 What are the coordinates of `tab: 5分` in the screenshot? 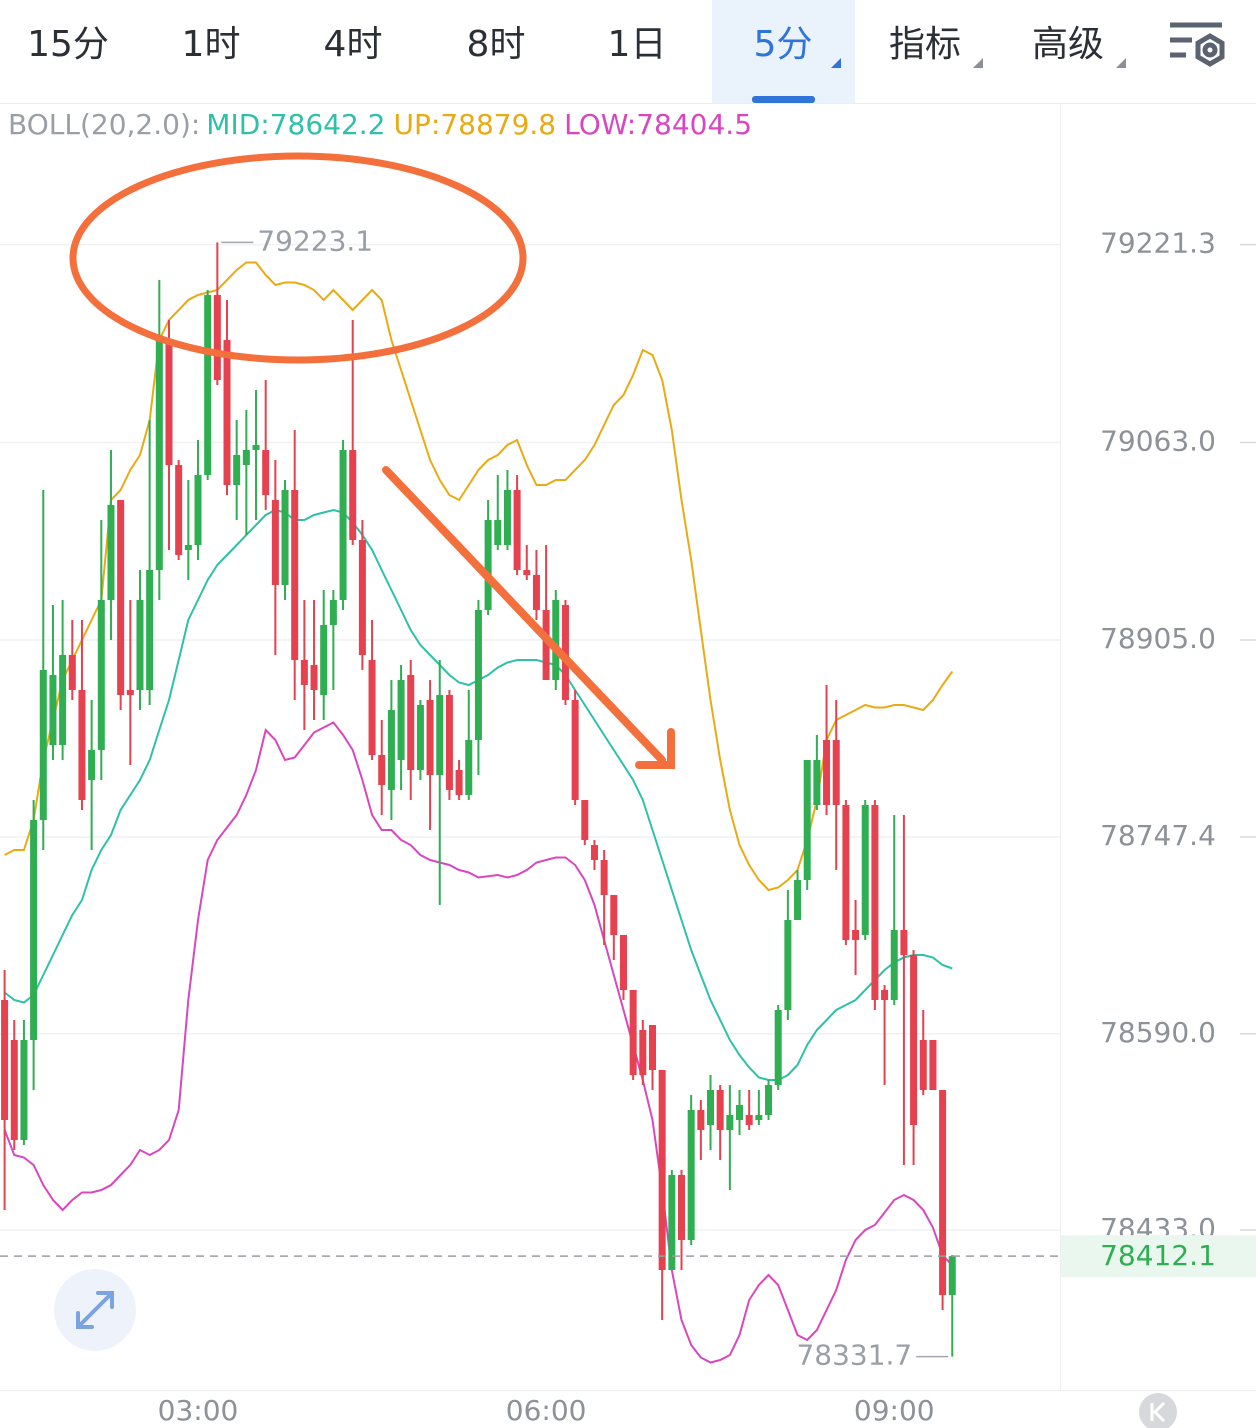 It's located at (783, 44).